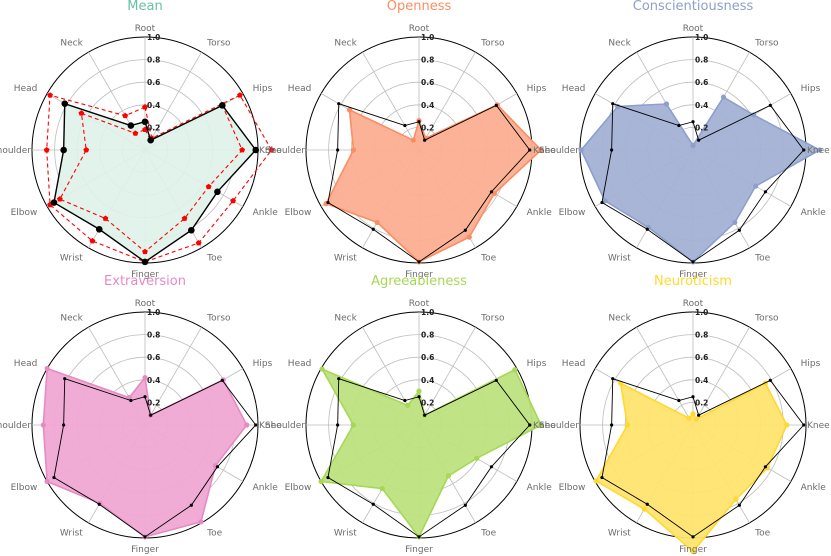 This screenshot has width=831, height=556. Describe the element at coordinates (419, 281) in the screenshot. I see `panel-title: Agreeableness` at that location.